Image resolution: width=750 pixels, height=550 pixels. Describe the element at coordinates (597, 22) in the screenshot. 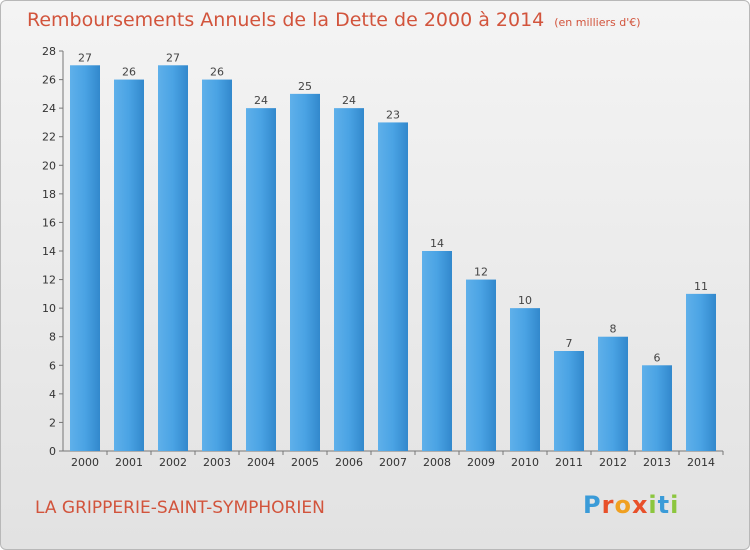

I see `chart-unit: (en milliers d'€)` at that location.